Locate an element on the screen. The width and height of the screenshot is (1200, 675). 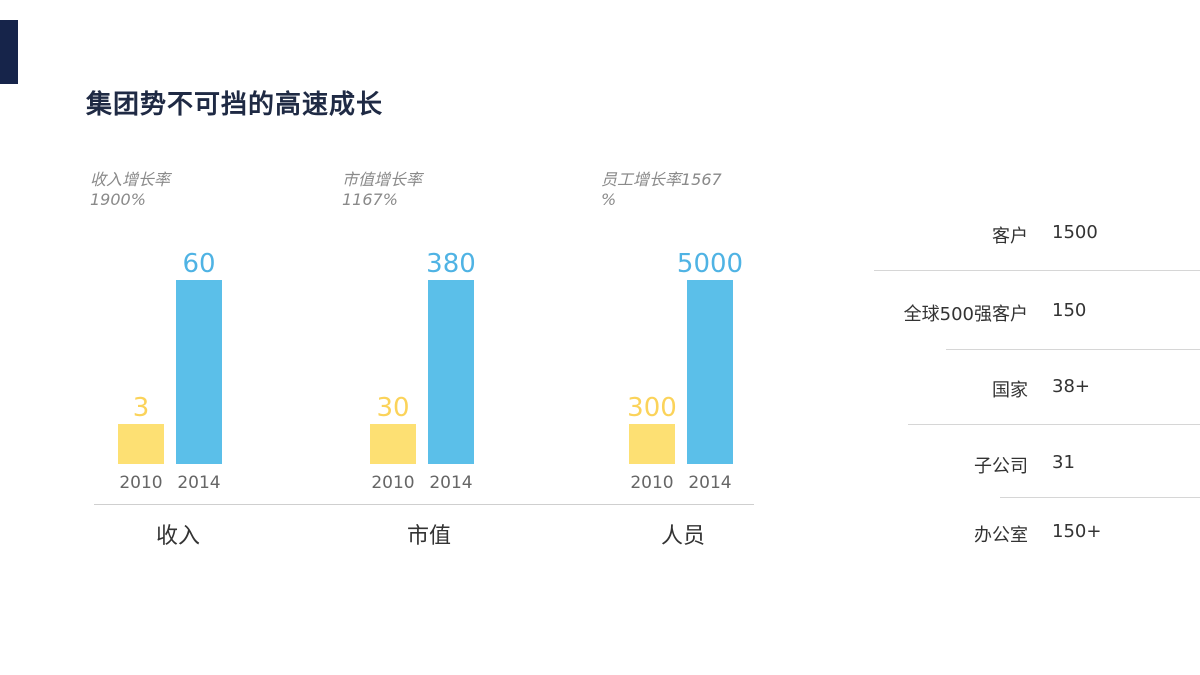
stat-row-fortune500: 全球500强客户 150 is located at coordinates (1030, 312).